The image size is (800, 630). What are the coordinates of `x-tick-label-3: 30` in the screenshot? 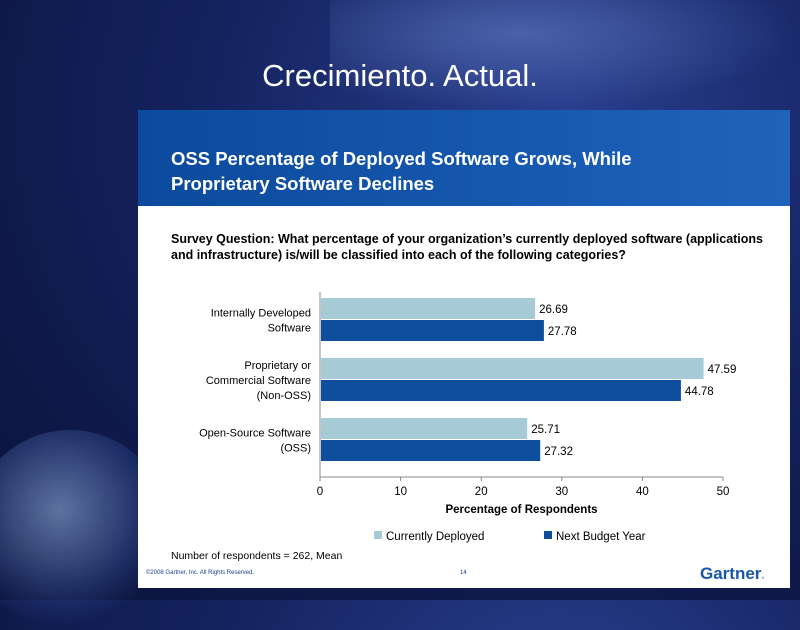 It's located at (561, 492).